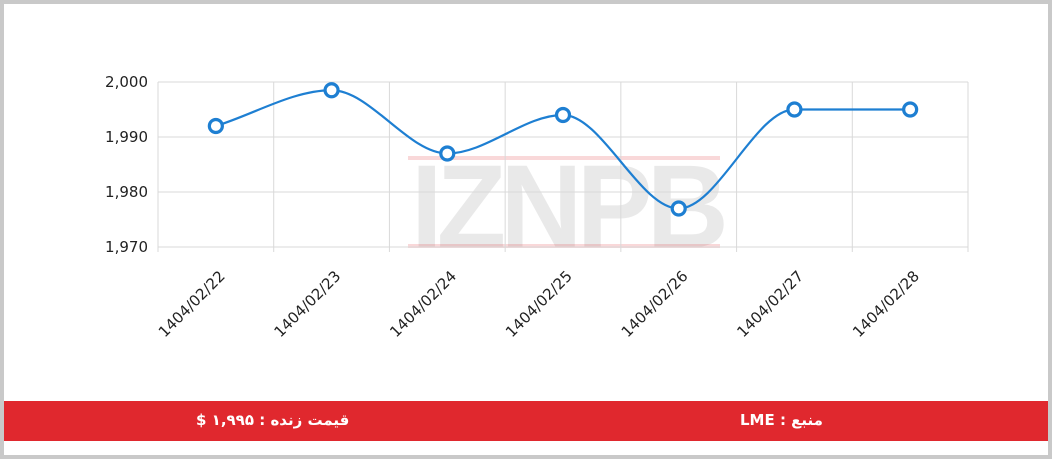 Image resolution: width=1052 pixels, height=459 pixels. I want to click on x-tick-label: 1404/02/26, so click(655, 304).